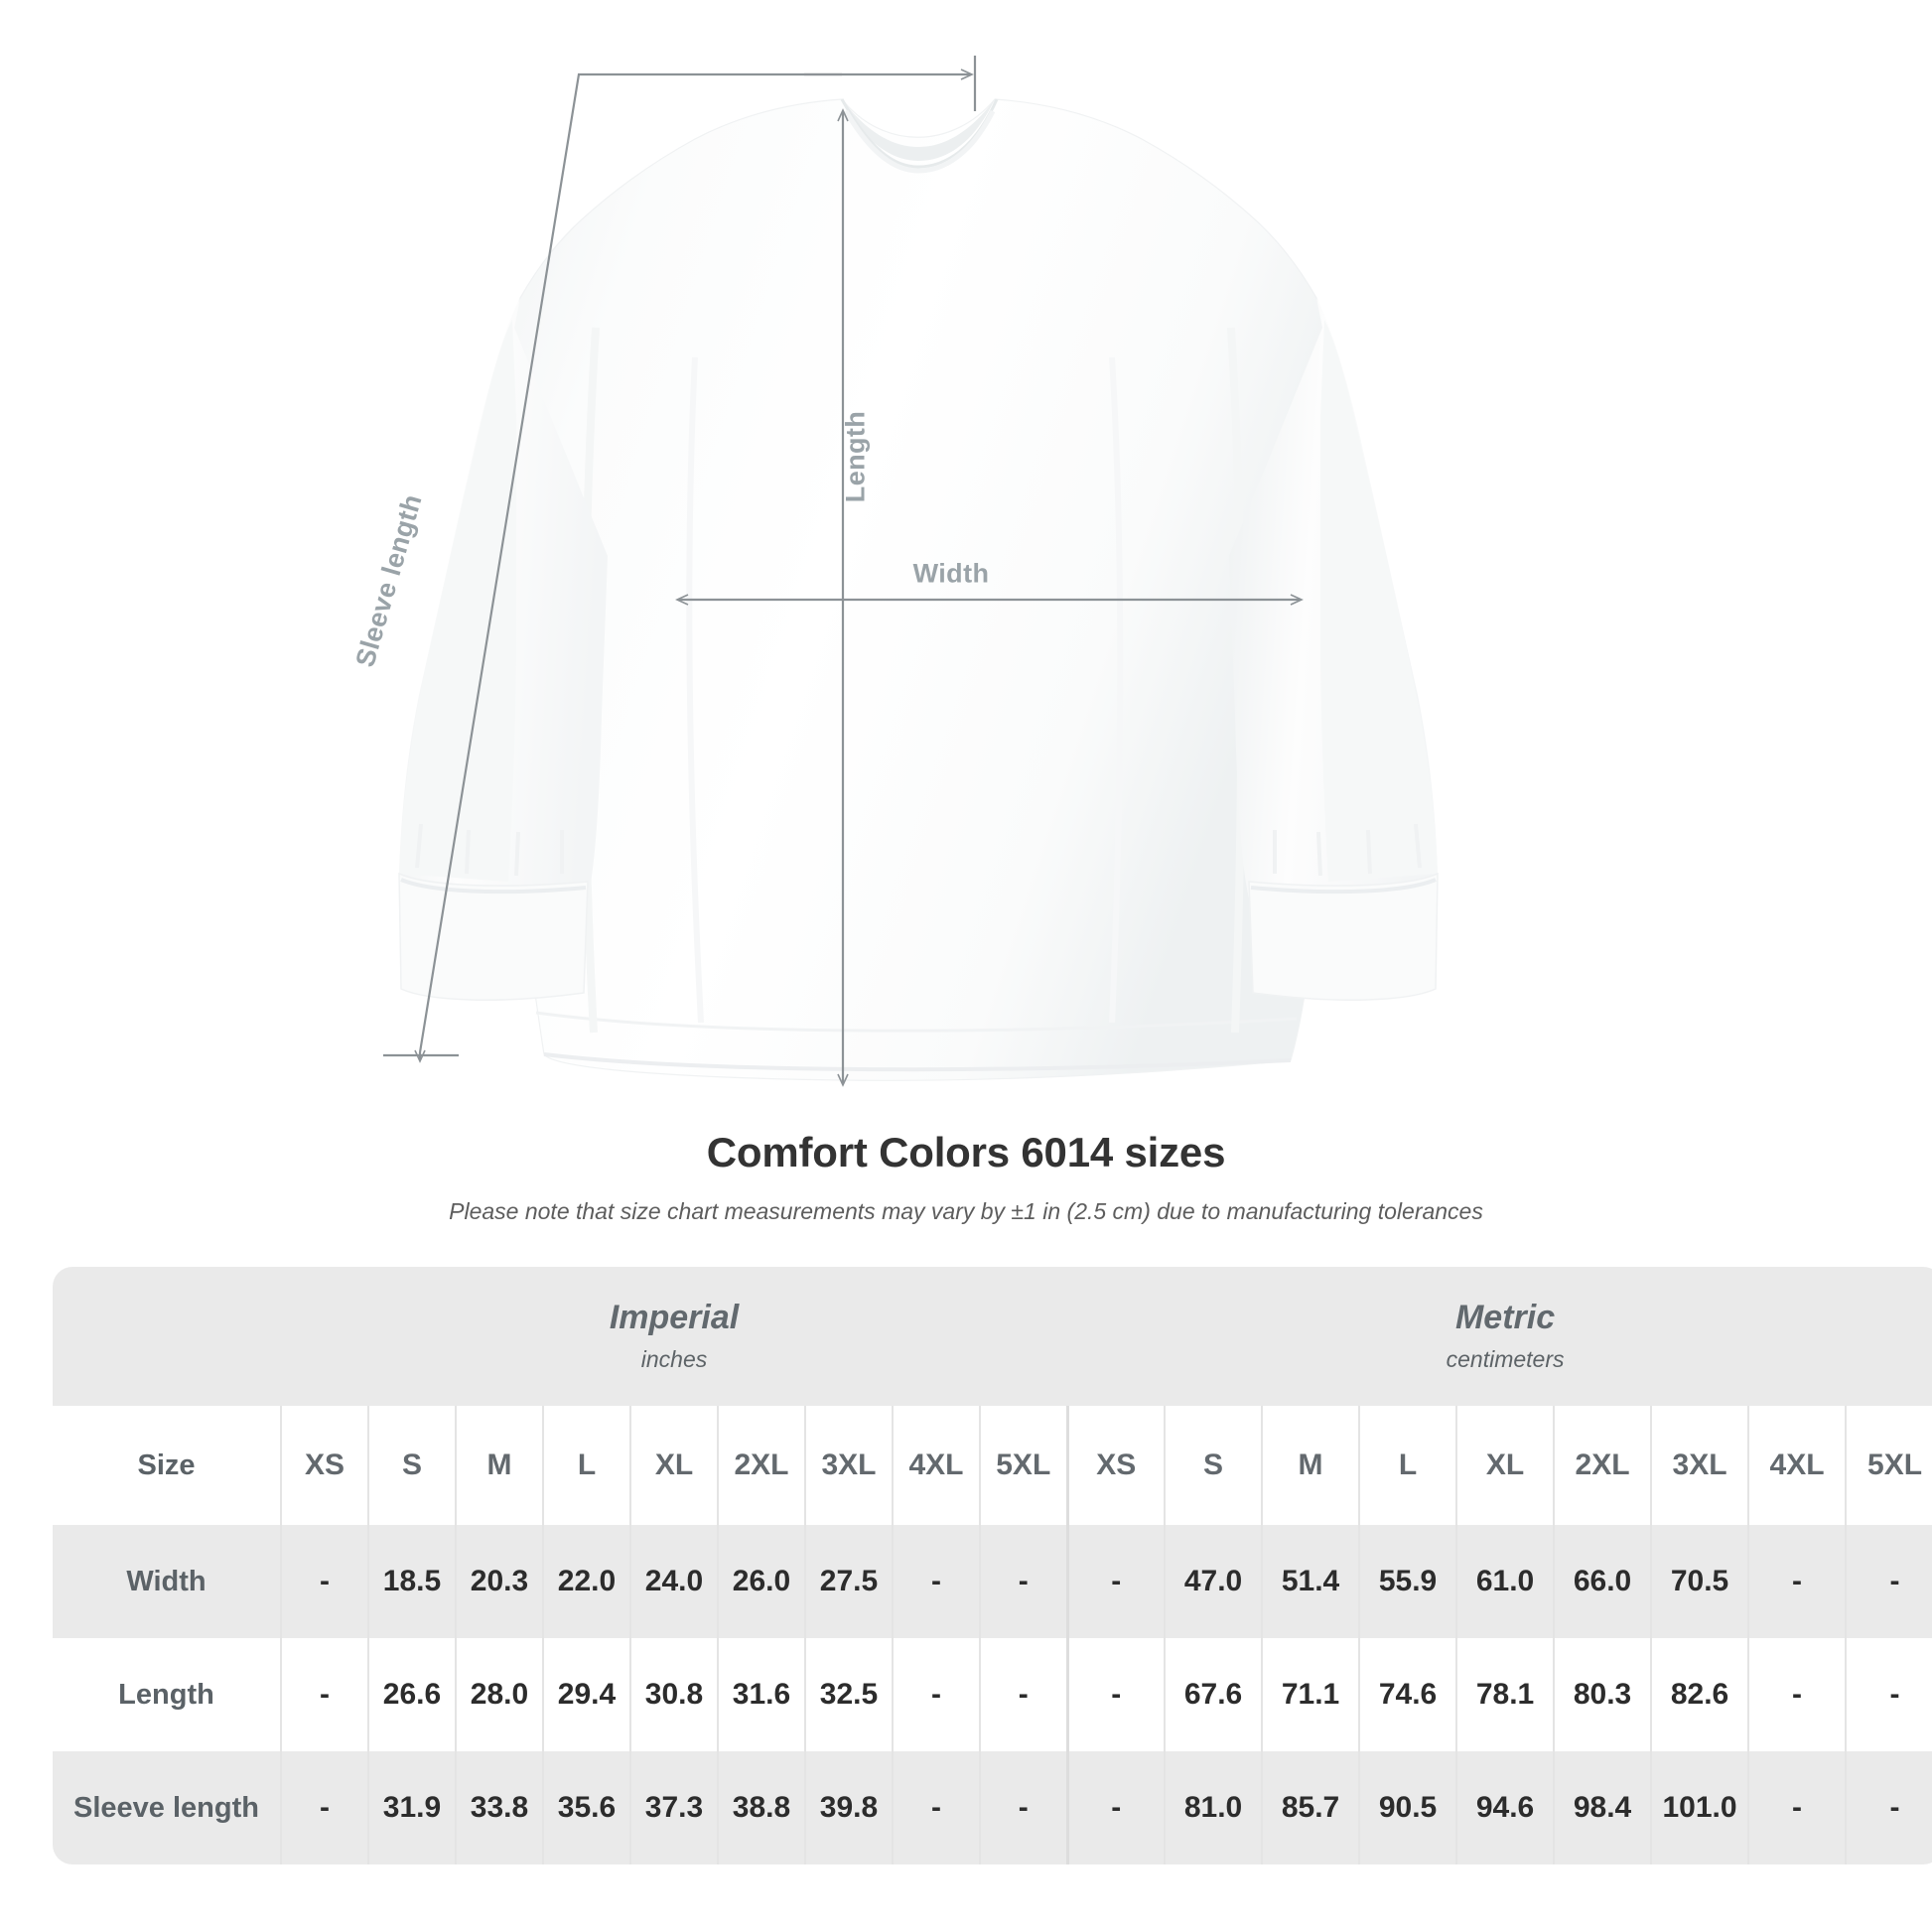  Describe the element at coordinates (1602, 1581) in the screenshot. I see `cell-width-met-5: 66.0` at that location.